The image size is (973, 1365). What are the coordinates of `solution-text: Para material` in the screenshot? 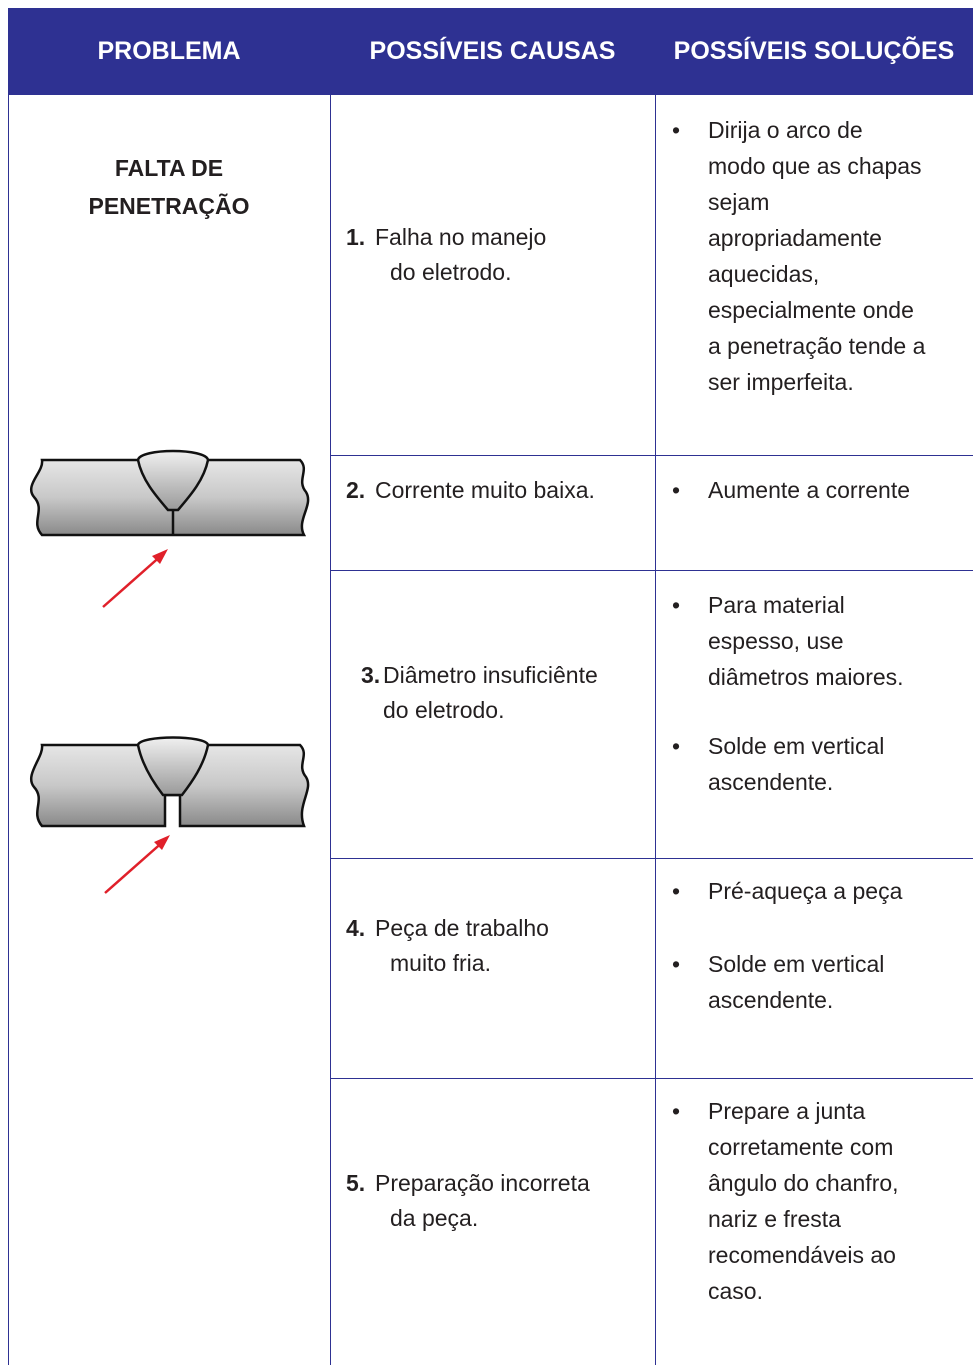 It's located at (776, 605).